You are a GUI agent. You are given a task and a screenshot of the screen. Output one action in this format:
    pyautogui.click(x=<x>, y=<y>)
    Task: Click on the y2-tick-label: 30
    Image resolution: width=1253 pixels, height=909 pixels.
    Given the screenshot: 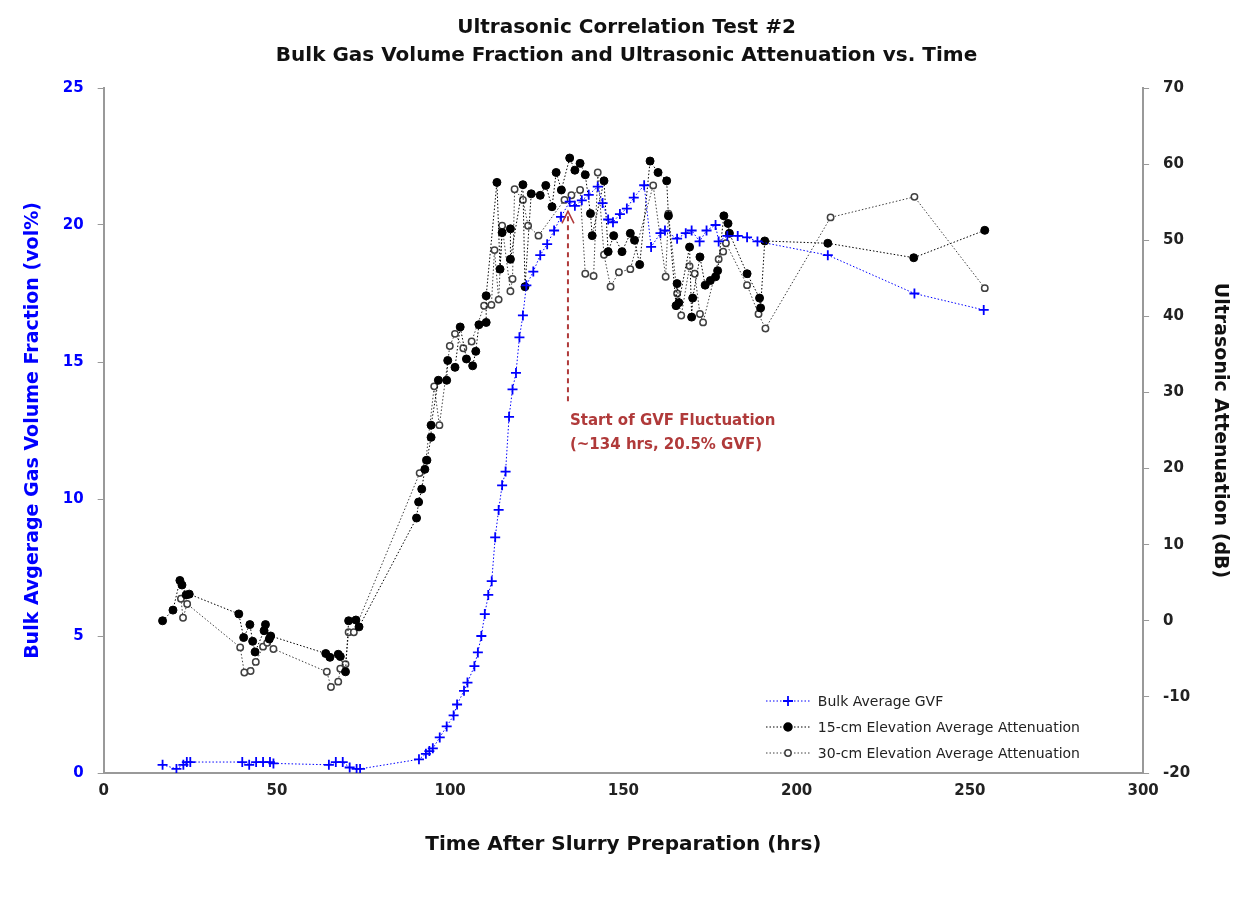 What is the action you would take?
    pyautogui.click(x=1173, y=391)
    